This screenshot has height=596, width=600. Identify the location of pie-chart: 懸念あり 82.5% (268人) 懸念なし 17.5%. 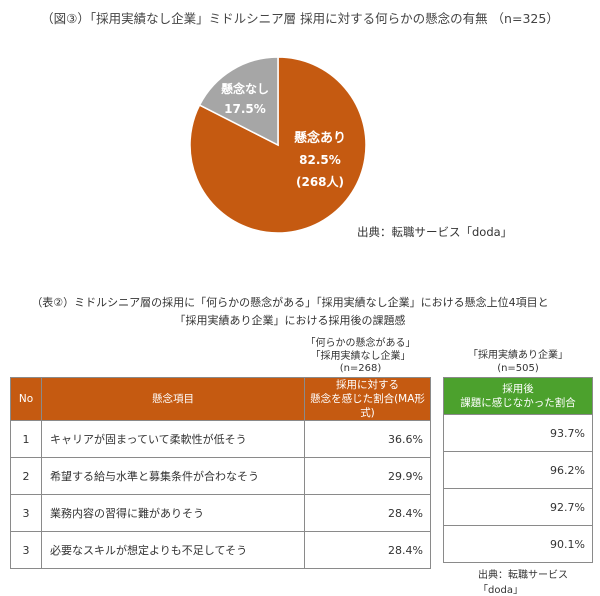
(278, 145).